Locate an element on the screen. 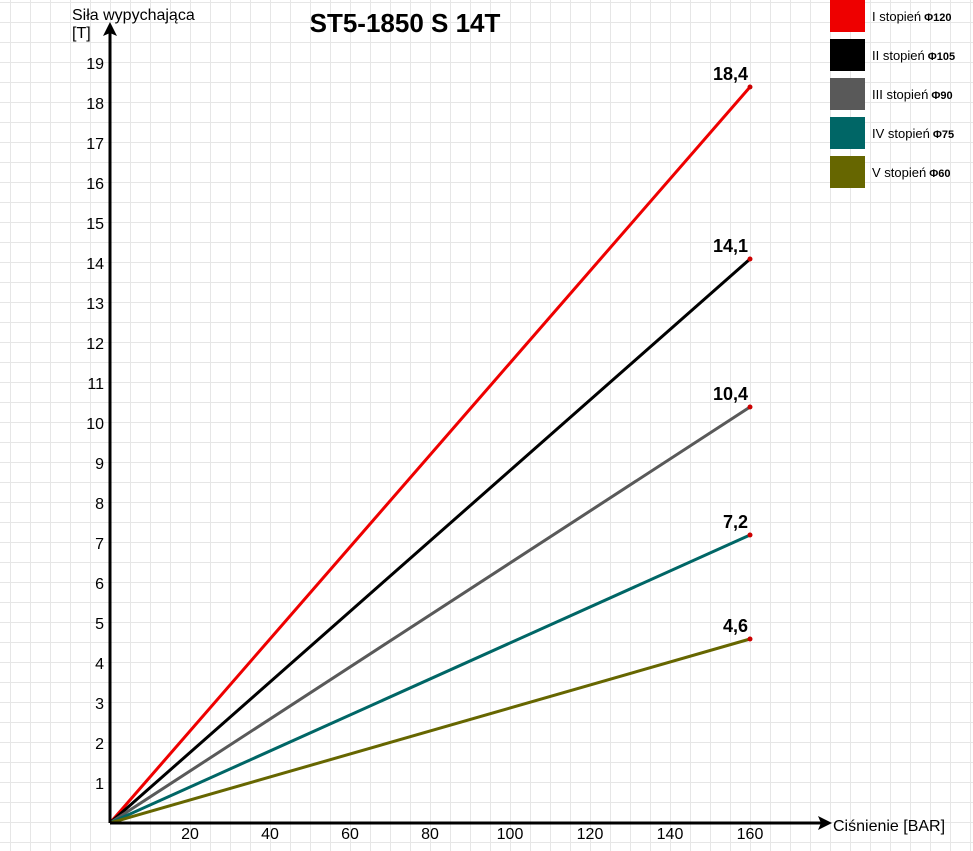 The width and height of the screenshot is (973, 851). y-tick-label: 7 is located at coordinates (99, 544).